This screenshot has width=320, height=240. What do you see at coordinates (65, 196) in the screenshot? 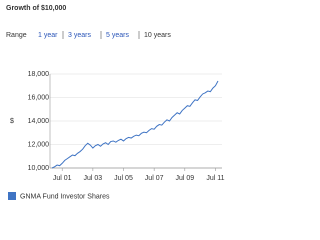
I see `legend-label: GNMA Fund Investor Shares` at bounding box center [65, 196].